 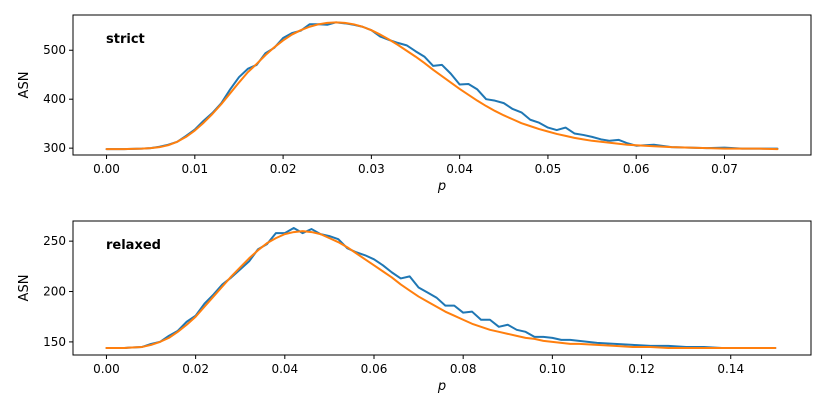 What do you see at coordinates (54, 342) in the screenshot?
I see `y-tick-label: 150` at bounding box center [54, 342].